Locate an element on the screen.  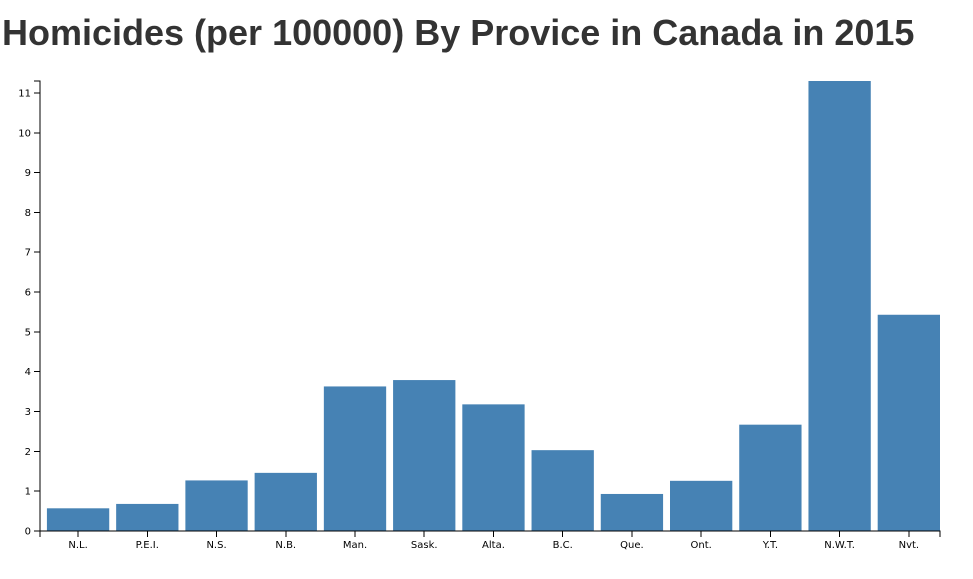
bar-nb is located at coordinates (285, 501).